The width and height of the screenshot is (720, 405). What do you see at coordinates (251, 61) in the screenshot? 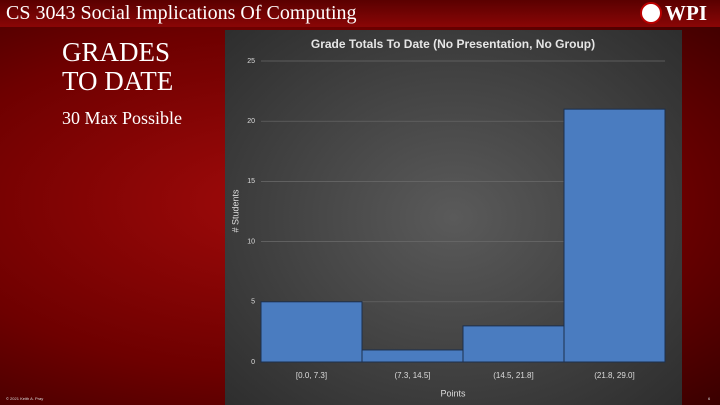
I see `y-tick-label: 25` at bounding box center [251, 61].